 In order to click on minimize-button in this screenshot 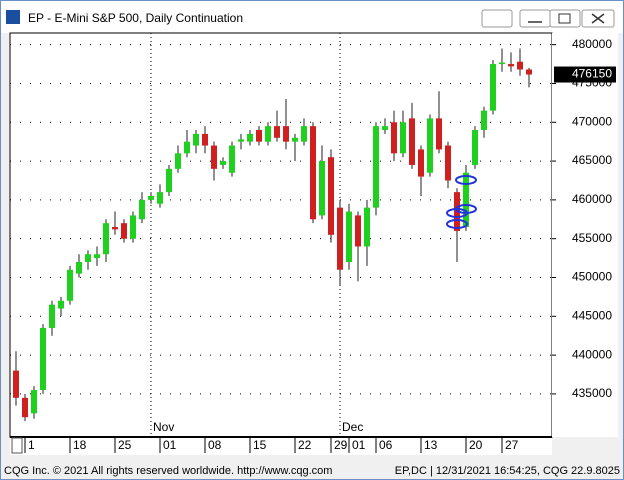, I will do `click(535, 18)`.